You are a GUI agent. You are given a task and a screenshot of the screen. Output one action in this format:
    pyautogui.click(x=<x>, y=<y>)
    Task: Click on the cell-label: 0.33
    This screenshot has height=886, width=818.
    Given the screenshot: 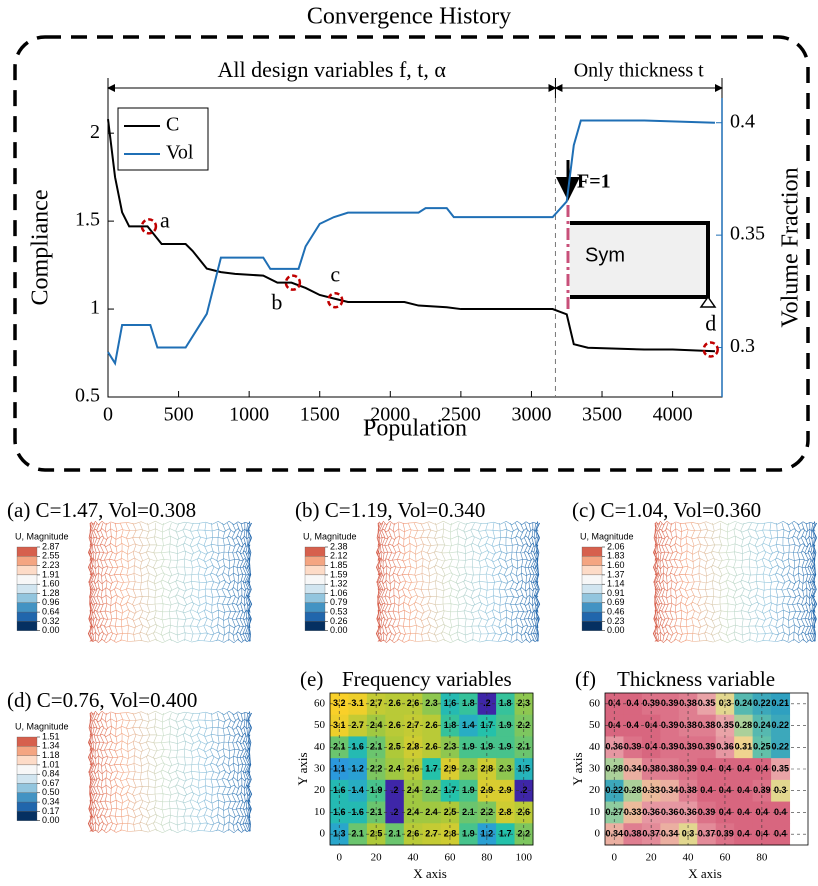 What is the action you would take?
    pyautogui.click(x=633, y=812)
    